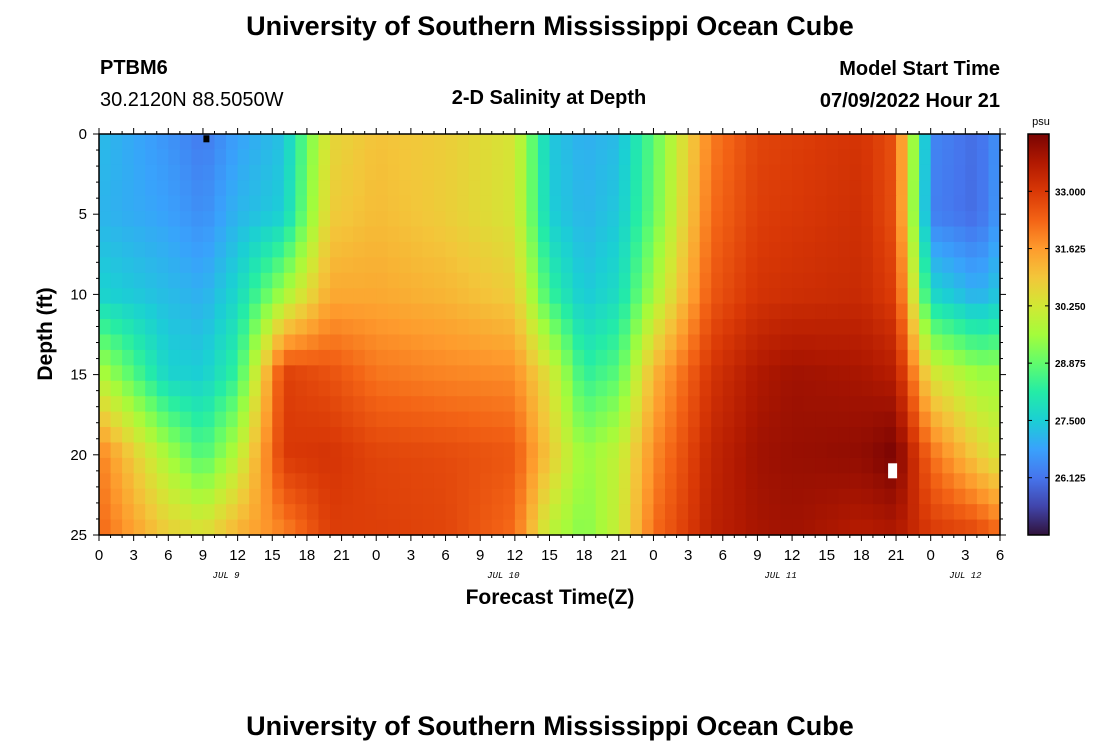 The width and height of the screenshot is (1100, 750). I want to click on colorbar-unit: psu, so click(1041, 122).